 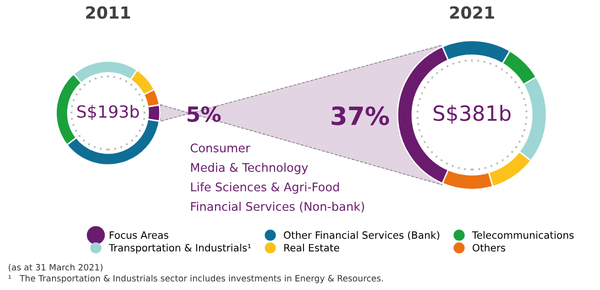 I want to click on text: Consumer, so click(x=220, y=147).